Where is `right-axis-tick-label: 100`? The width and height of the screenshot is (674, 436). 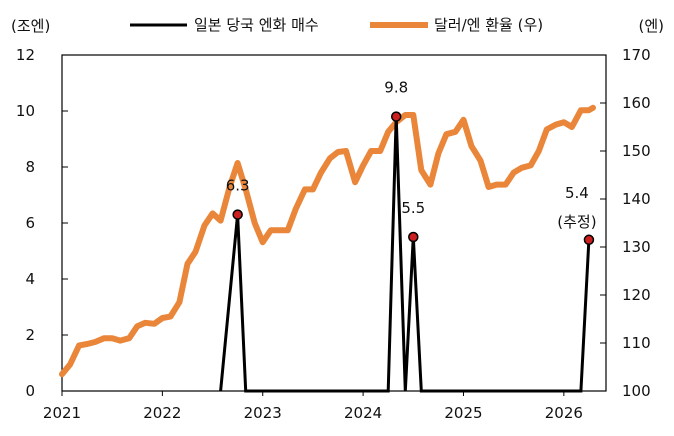
right-axis-tick-label: 100 is located at coordinates (636, 391).